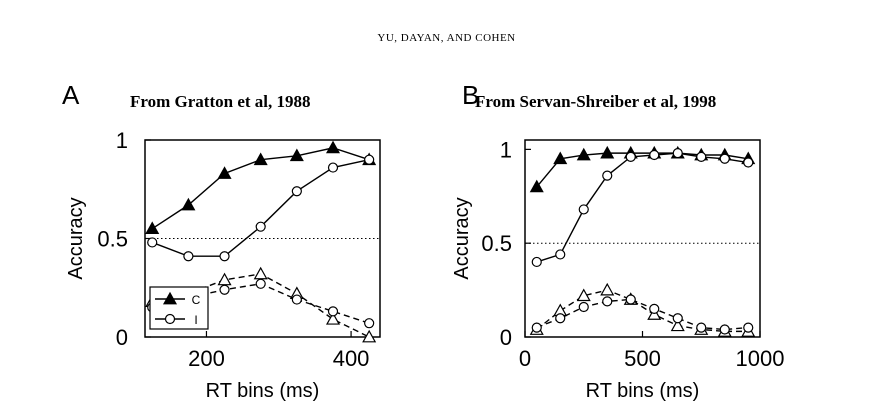 This screenshot has height=420, width=893. Describe the element at coordinates (642, 170) in the screenshot. I see `panel-b-series-c-solid-line` at that location.